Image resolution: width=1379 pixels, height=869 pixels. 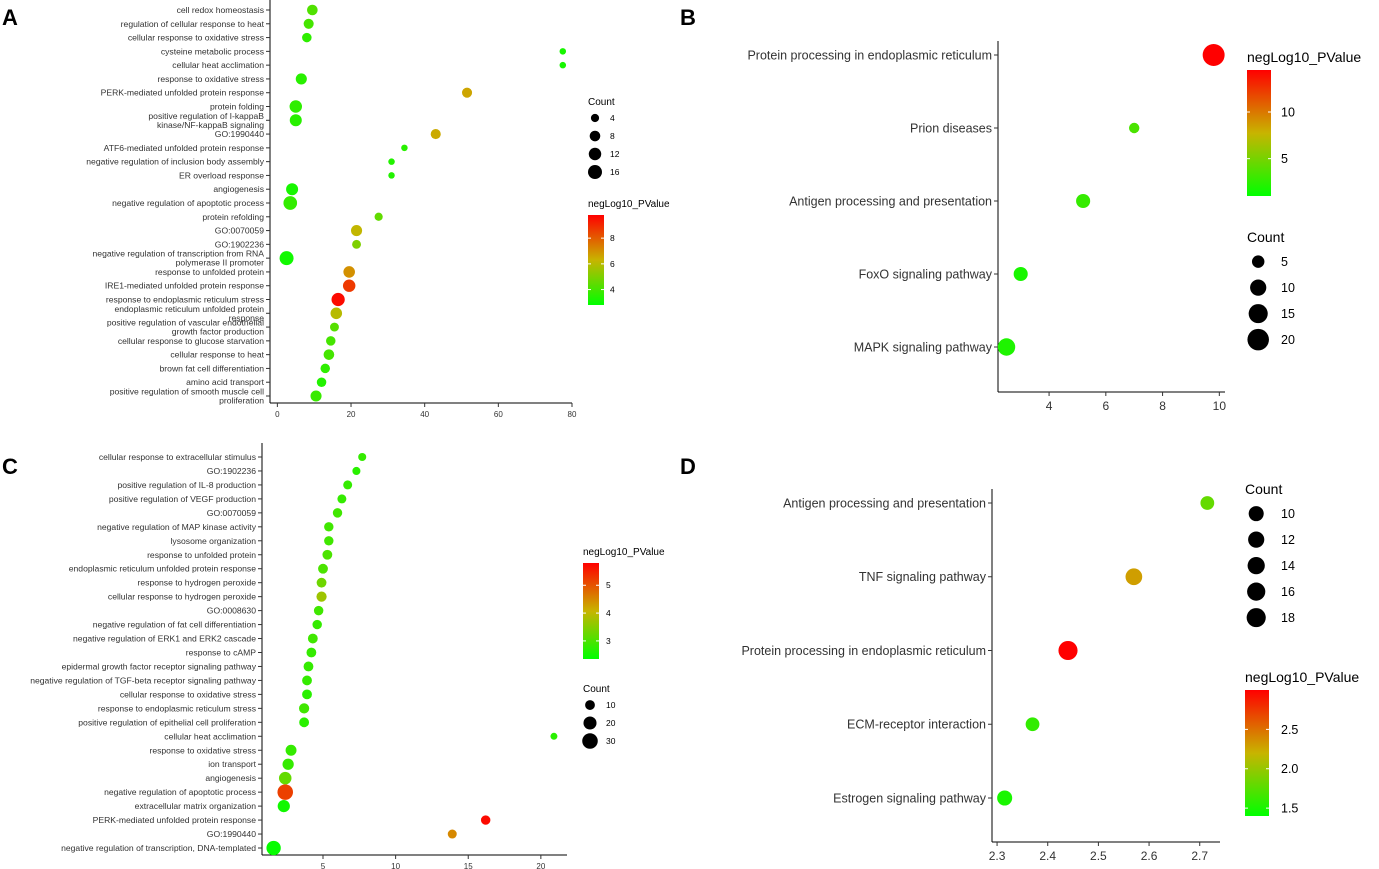 What do you see at coordinates (1284, 262) in the screenshot?
I see `count-legend-label: 5` at bounding box center [1284, 262].